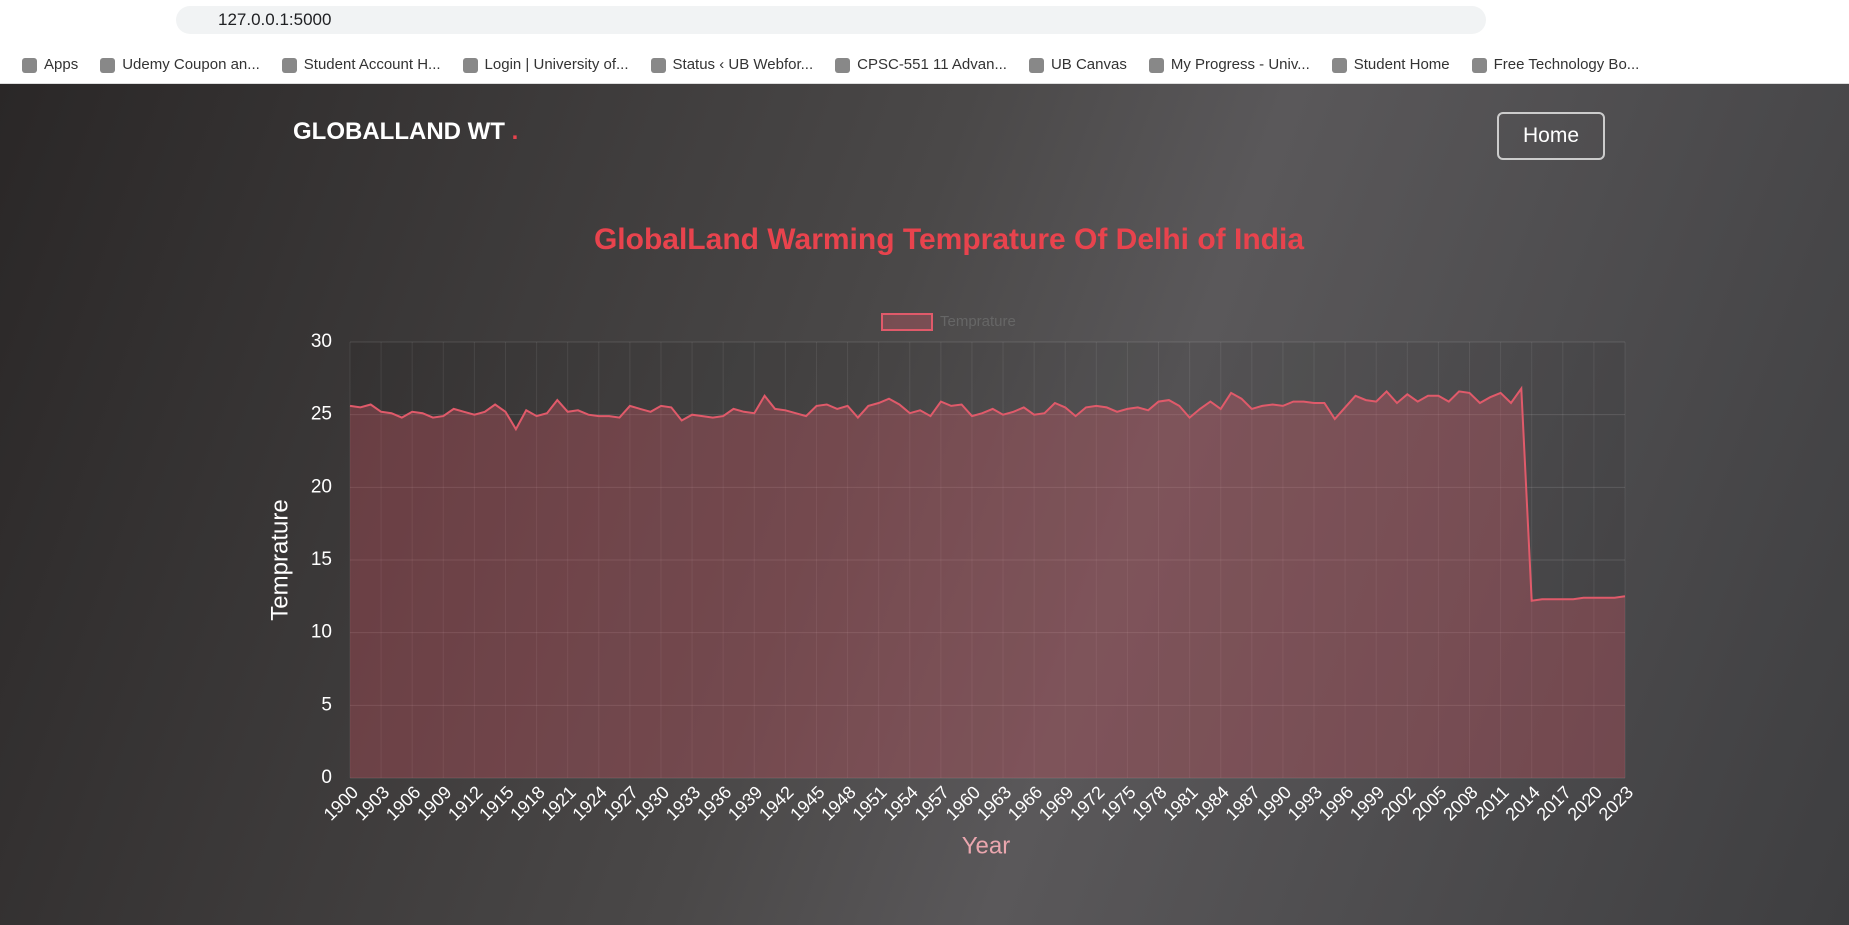 Image resolution: width=1849 pixels, height=925 pixels. Describe the element at coordinates (321, 414) in the screenshot. I see `y-tick-label: 25` at that location.